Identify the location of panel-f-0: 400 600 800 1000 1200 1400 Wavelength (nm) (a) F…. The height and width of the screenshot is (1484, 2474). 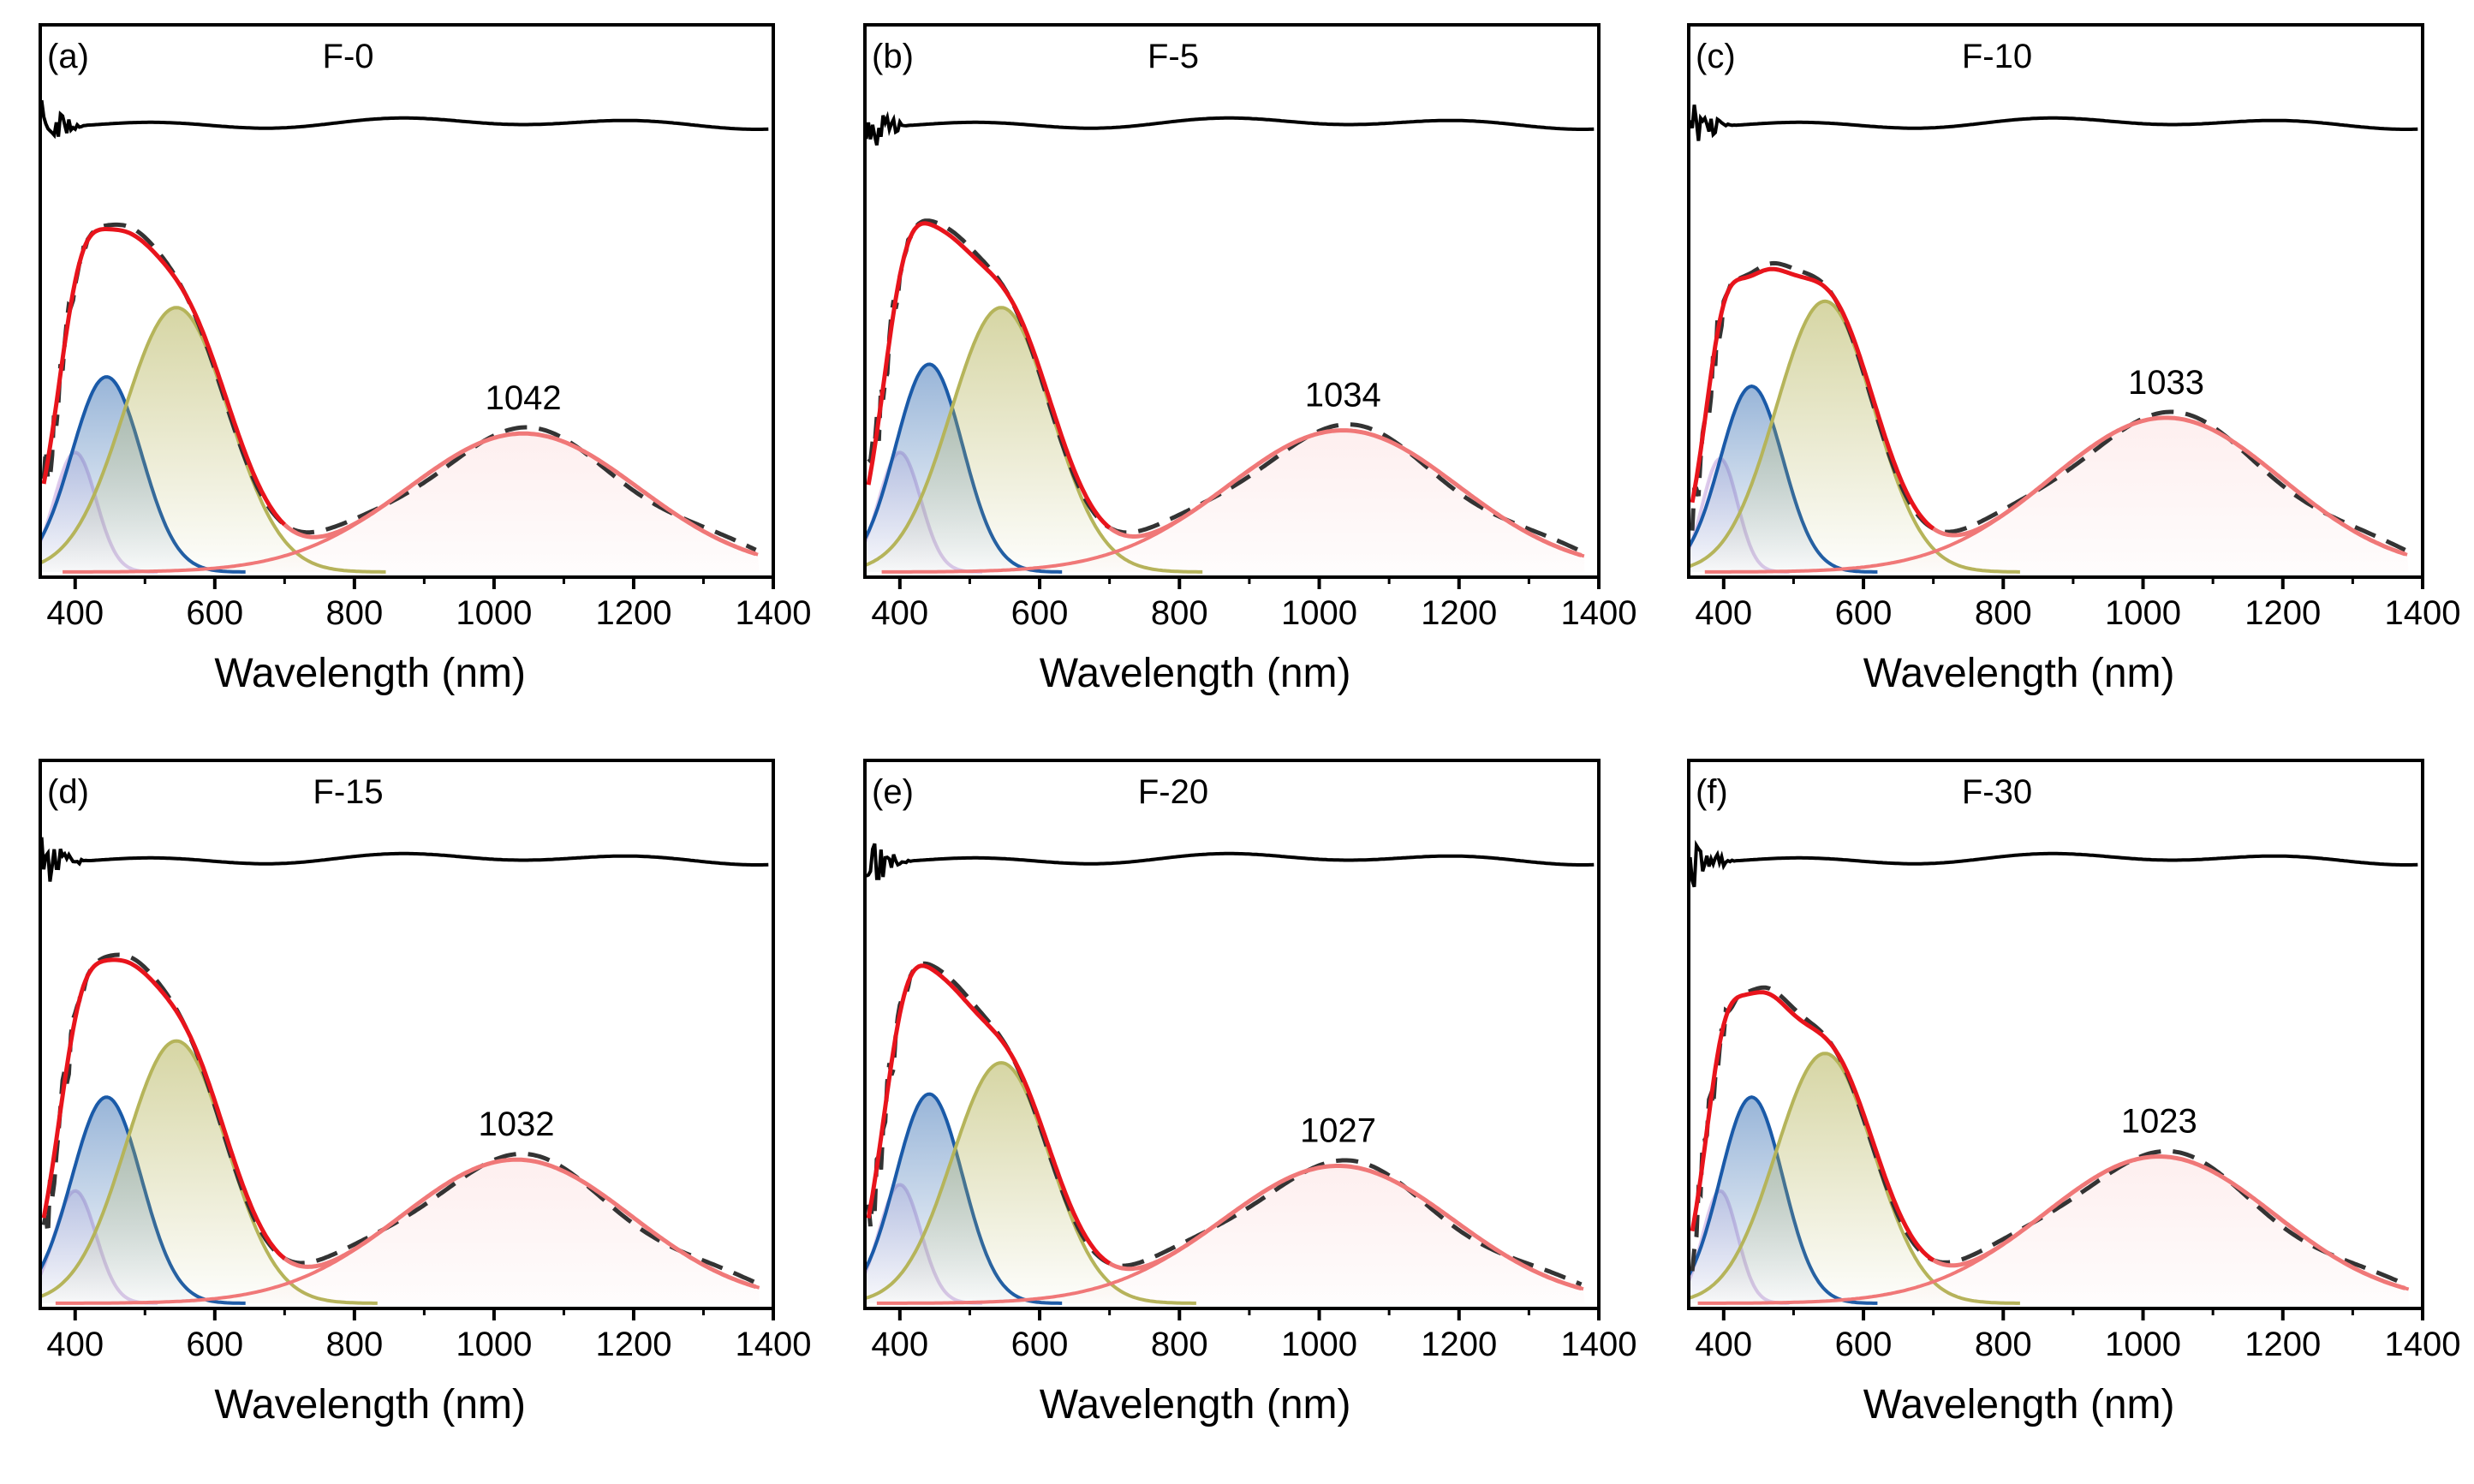
(425, 359).